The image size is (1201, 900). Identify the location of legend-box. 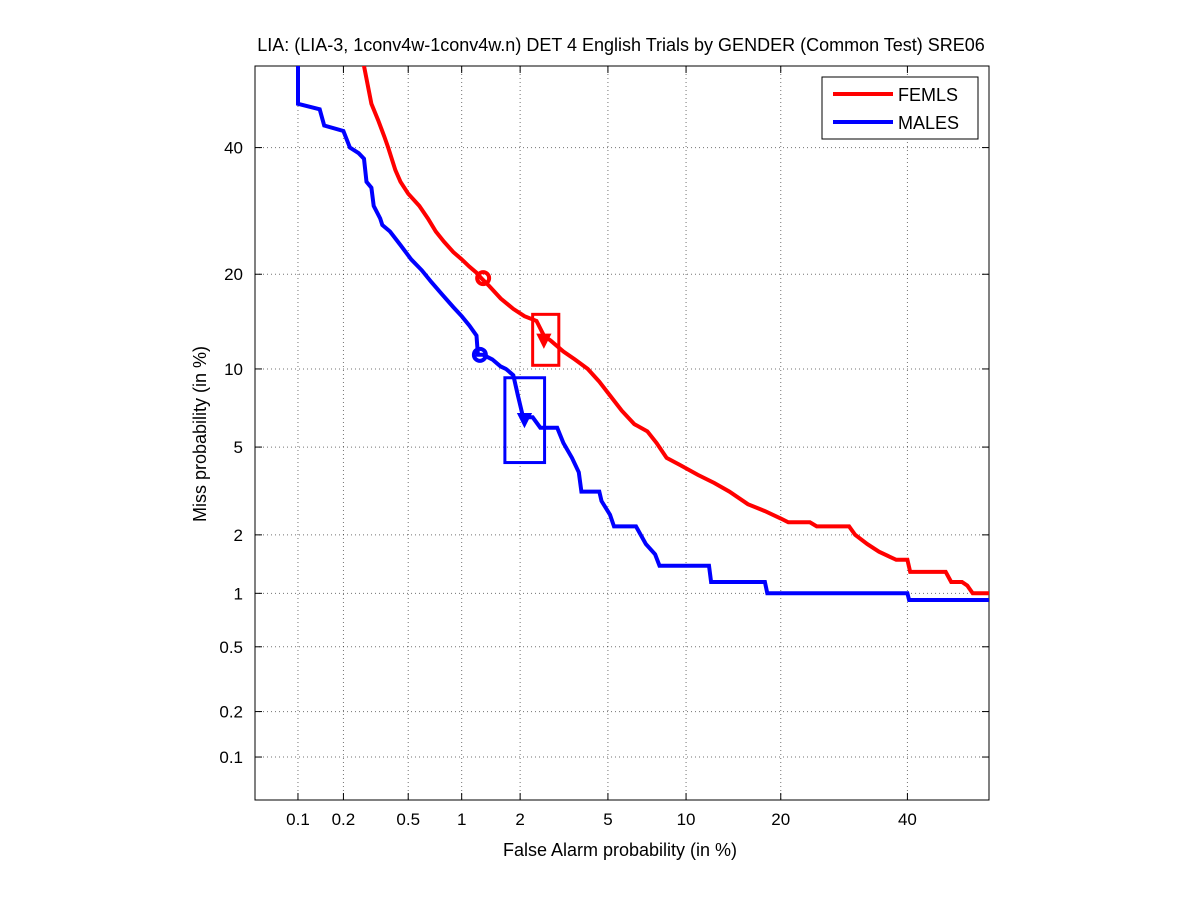
(900, 108).